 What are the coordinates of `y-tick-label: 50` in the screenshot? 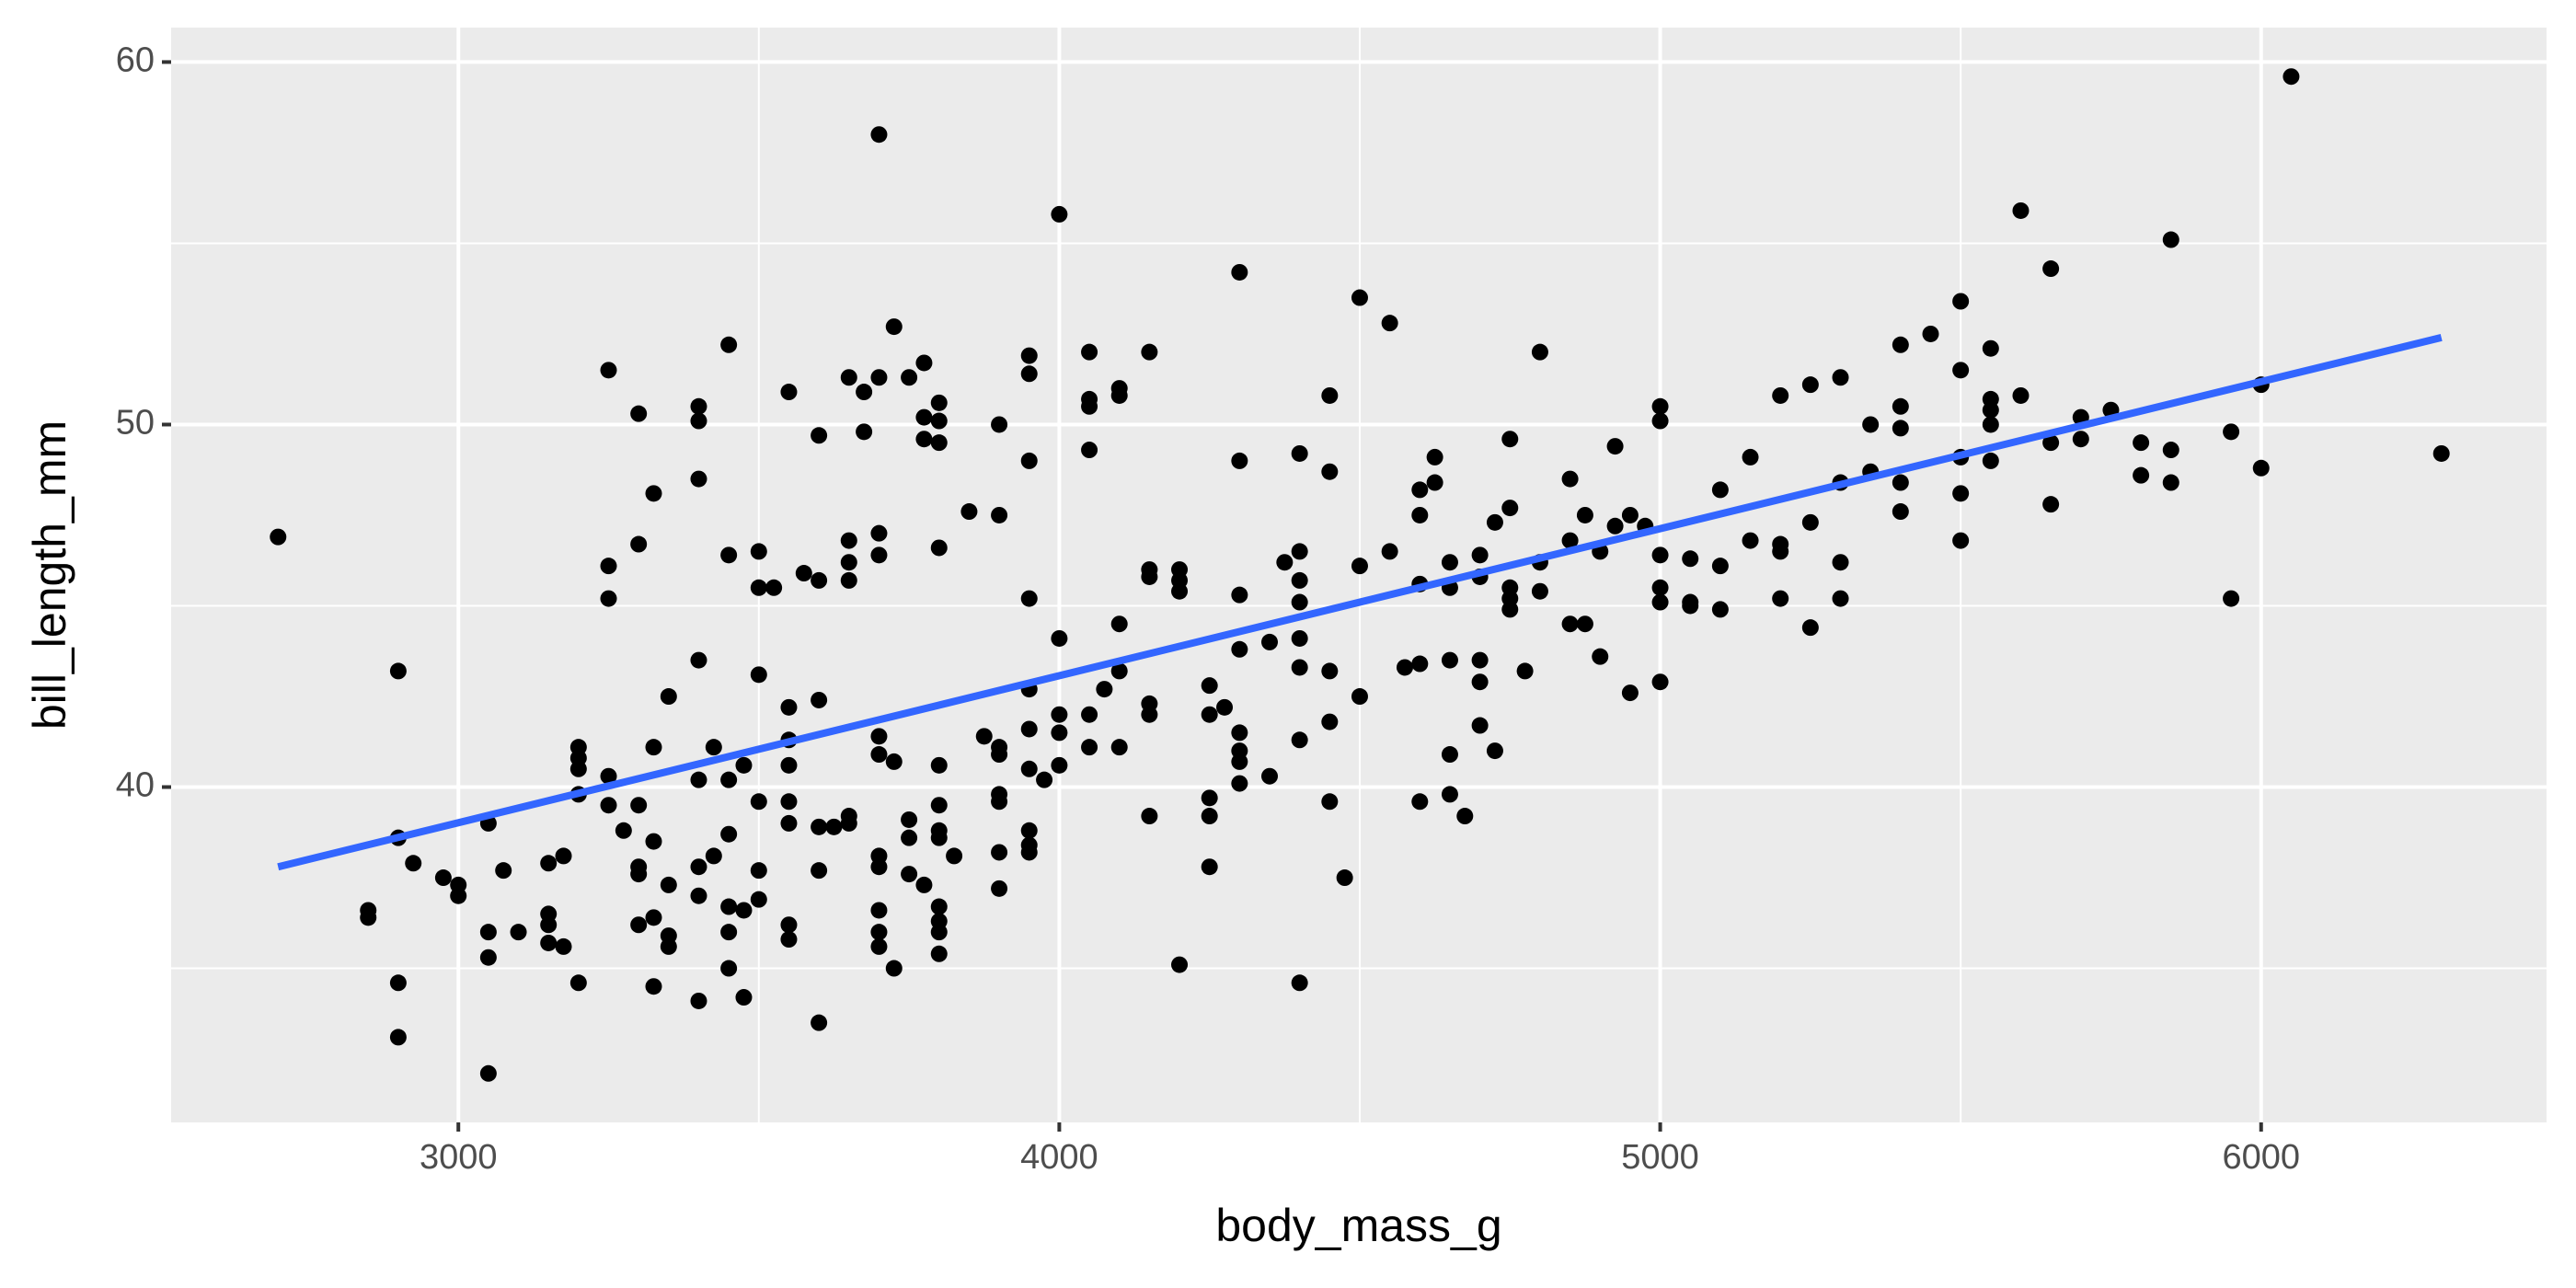 It's located at (135, 423).